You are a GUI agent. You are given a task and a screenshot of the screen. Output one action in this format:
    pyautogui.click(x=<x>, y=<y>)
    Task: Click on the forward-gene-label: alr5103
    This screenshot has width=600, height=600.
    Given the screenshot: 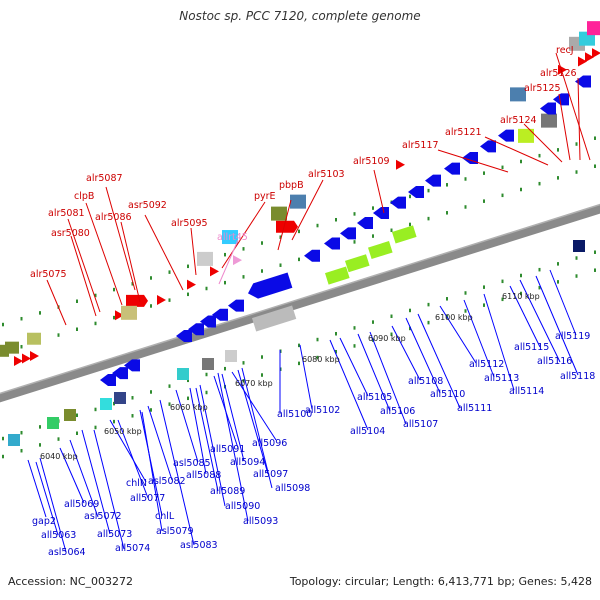 What is the action you would take?
    pyautogui.click(x=326, y=174)
    